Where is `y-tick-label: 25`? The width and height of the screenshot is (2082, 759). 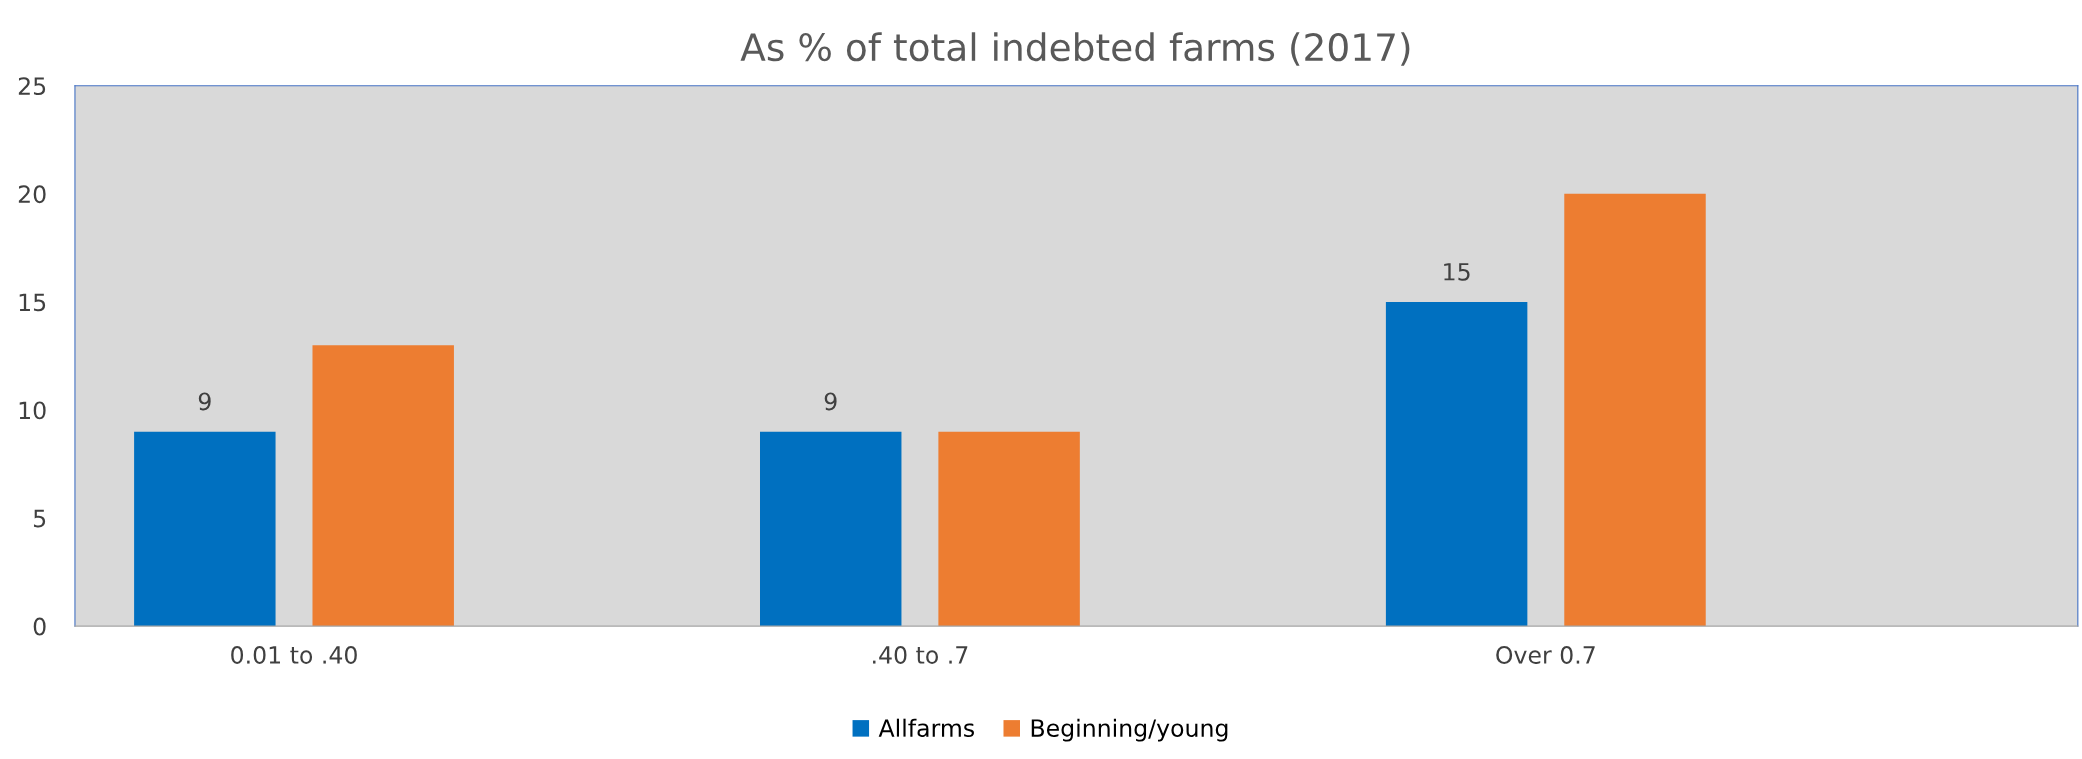
y-tick-label: 25 is located at coordinates (32, 86).